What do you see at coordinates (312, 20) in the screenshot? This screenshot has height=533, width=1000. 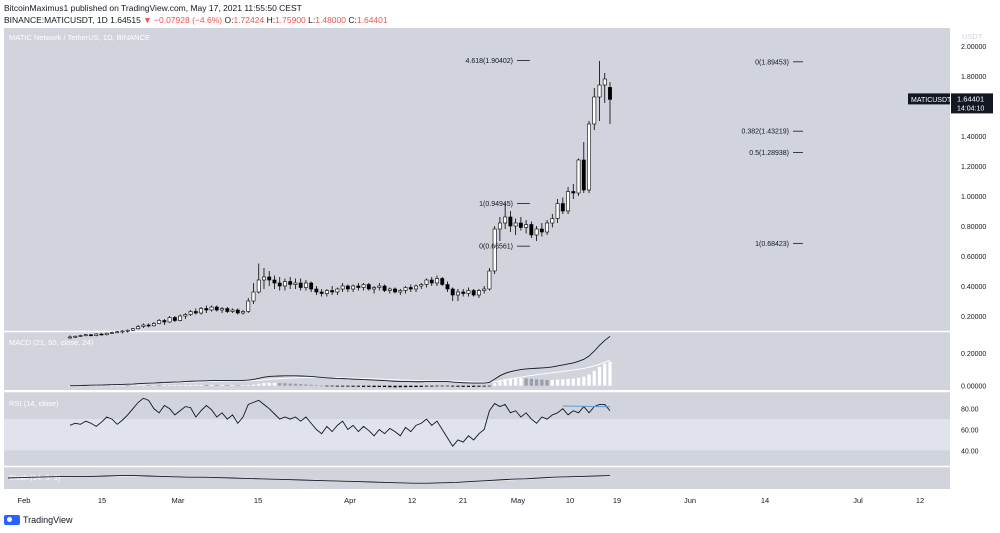 I see `low-label: L:` at bounding box center [312, 20].